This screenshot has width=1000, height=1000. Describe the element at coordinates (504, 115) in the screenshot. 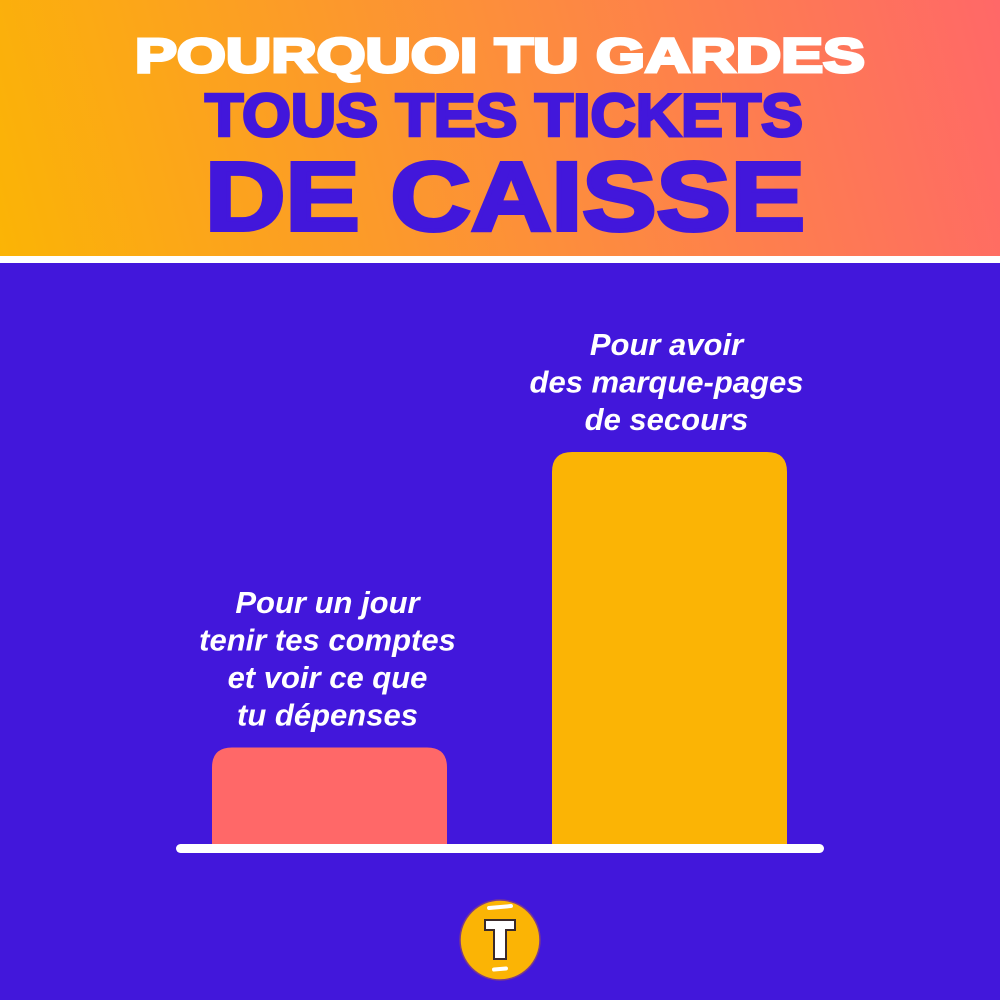

I see `title-line-2: TOUS TES TICKETS` at that location.